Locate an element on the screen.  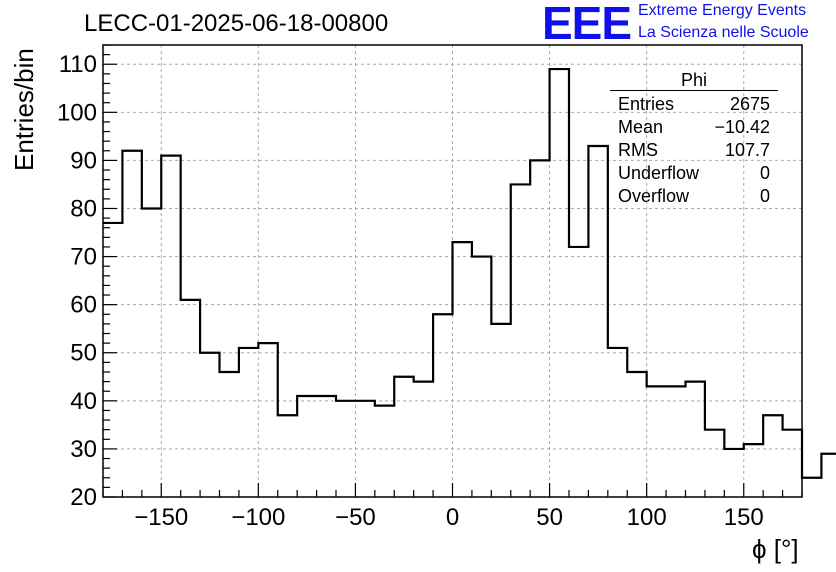
stats-row-rms: RMS 107.7 is located at coordinates (694, 150).